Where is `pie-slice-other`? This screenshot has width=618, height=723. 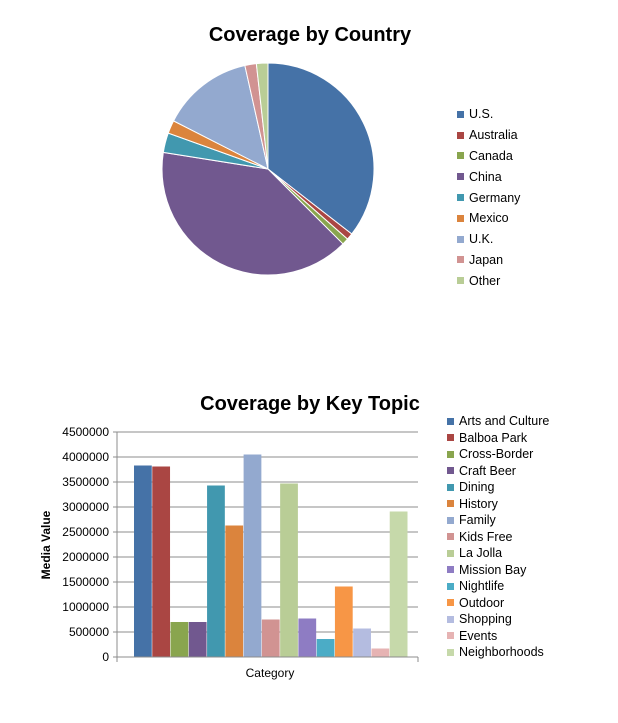
pie-slice-other is located at coordinates (262, 116).